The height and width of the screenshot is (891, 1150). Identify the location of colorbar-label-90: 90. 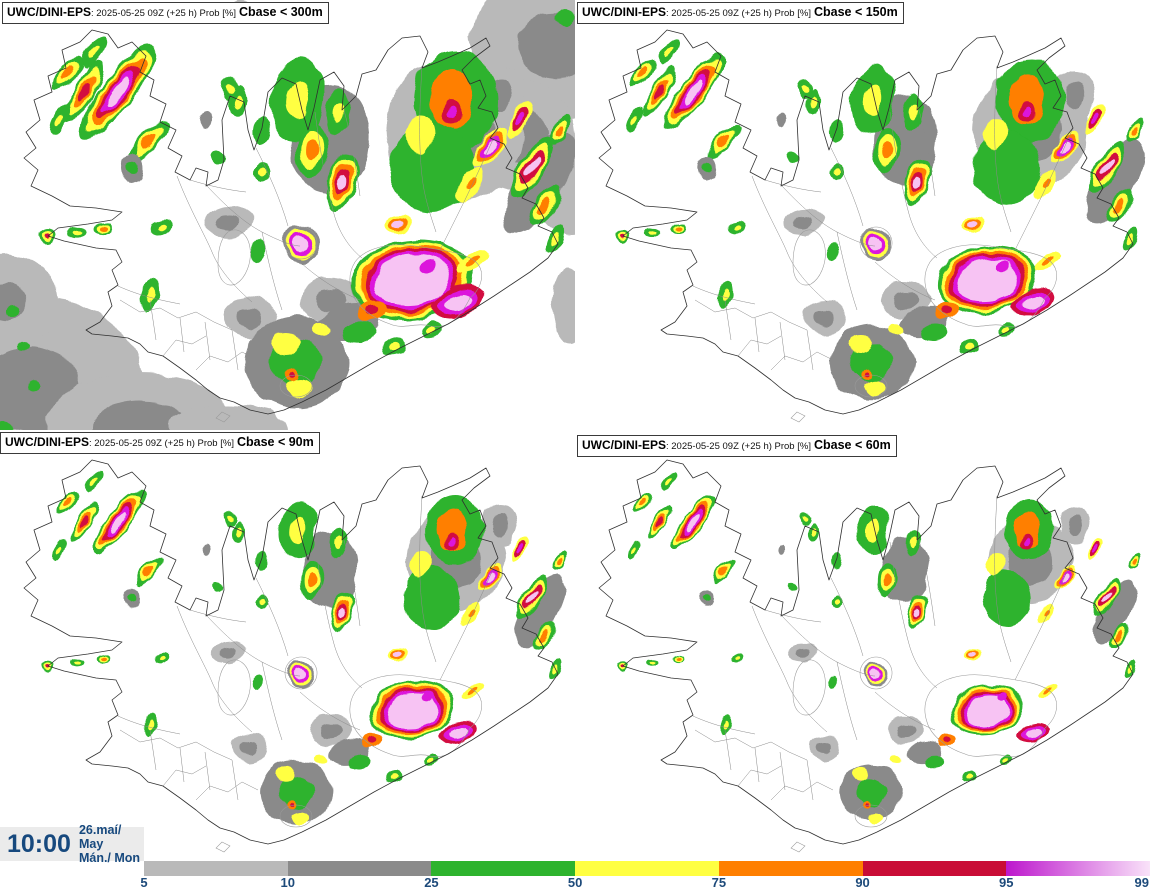
(862, 882).